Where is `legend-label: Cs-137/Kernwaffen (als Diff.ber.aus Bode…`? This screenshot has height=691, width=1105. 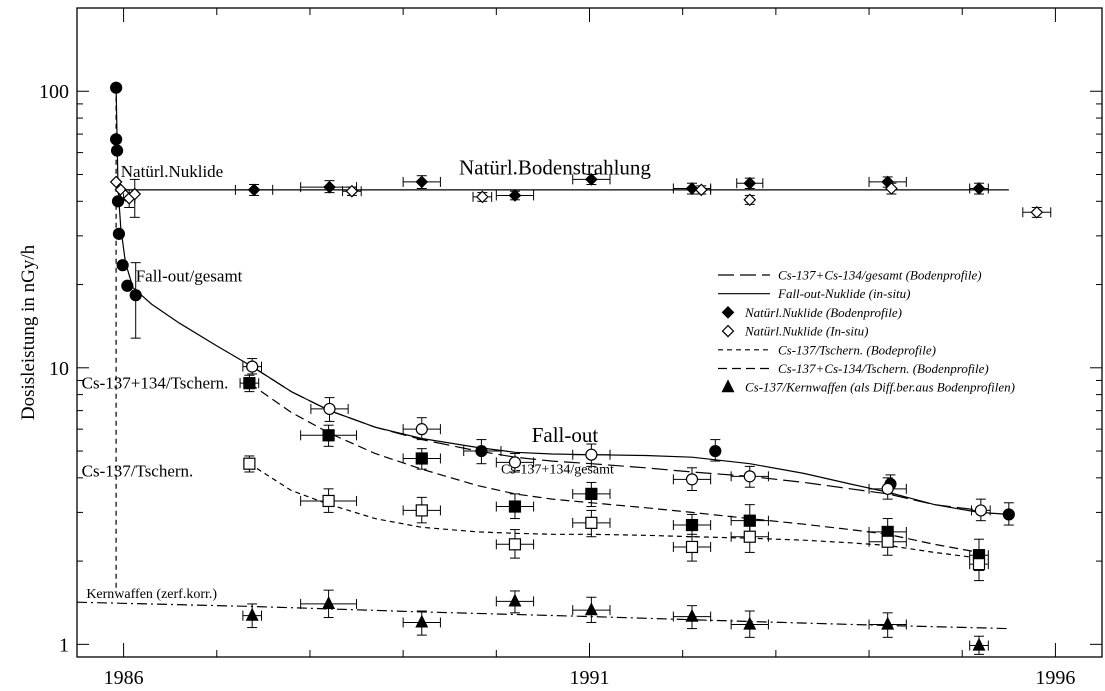
legend-label: Cs-137/Kernwaffen (als Diff.ber.aus Bode… is located at coordinates (880, 387).